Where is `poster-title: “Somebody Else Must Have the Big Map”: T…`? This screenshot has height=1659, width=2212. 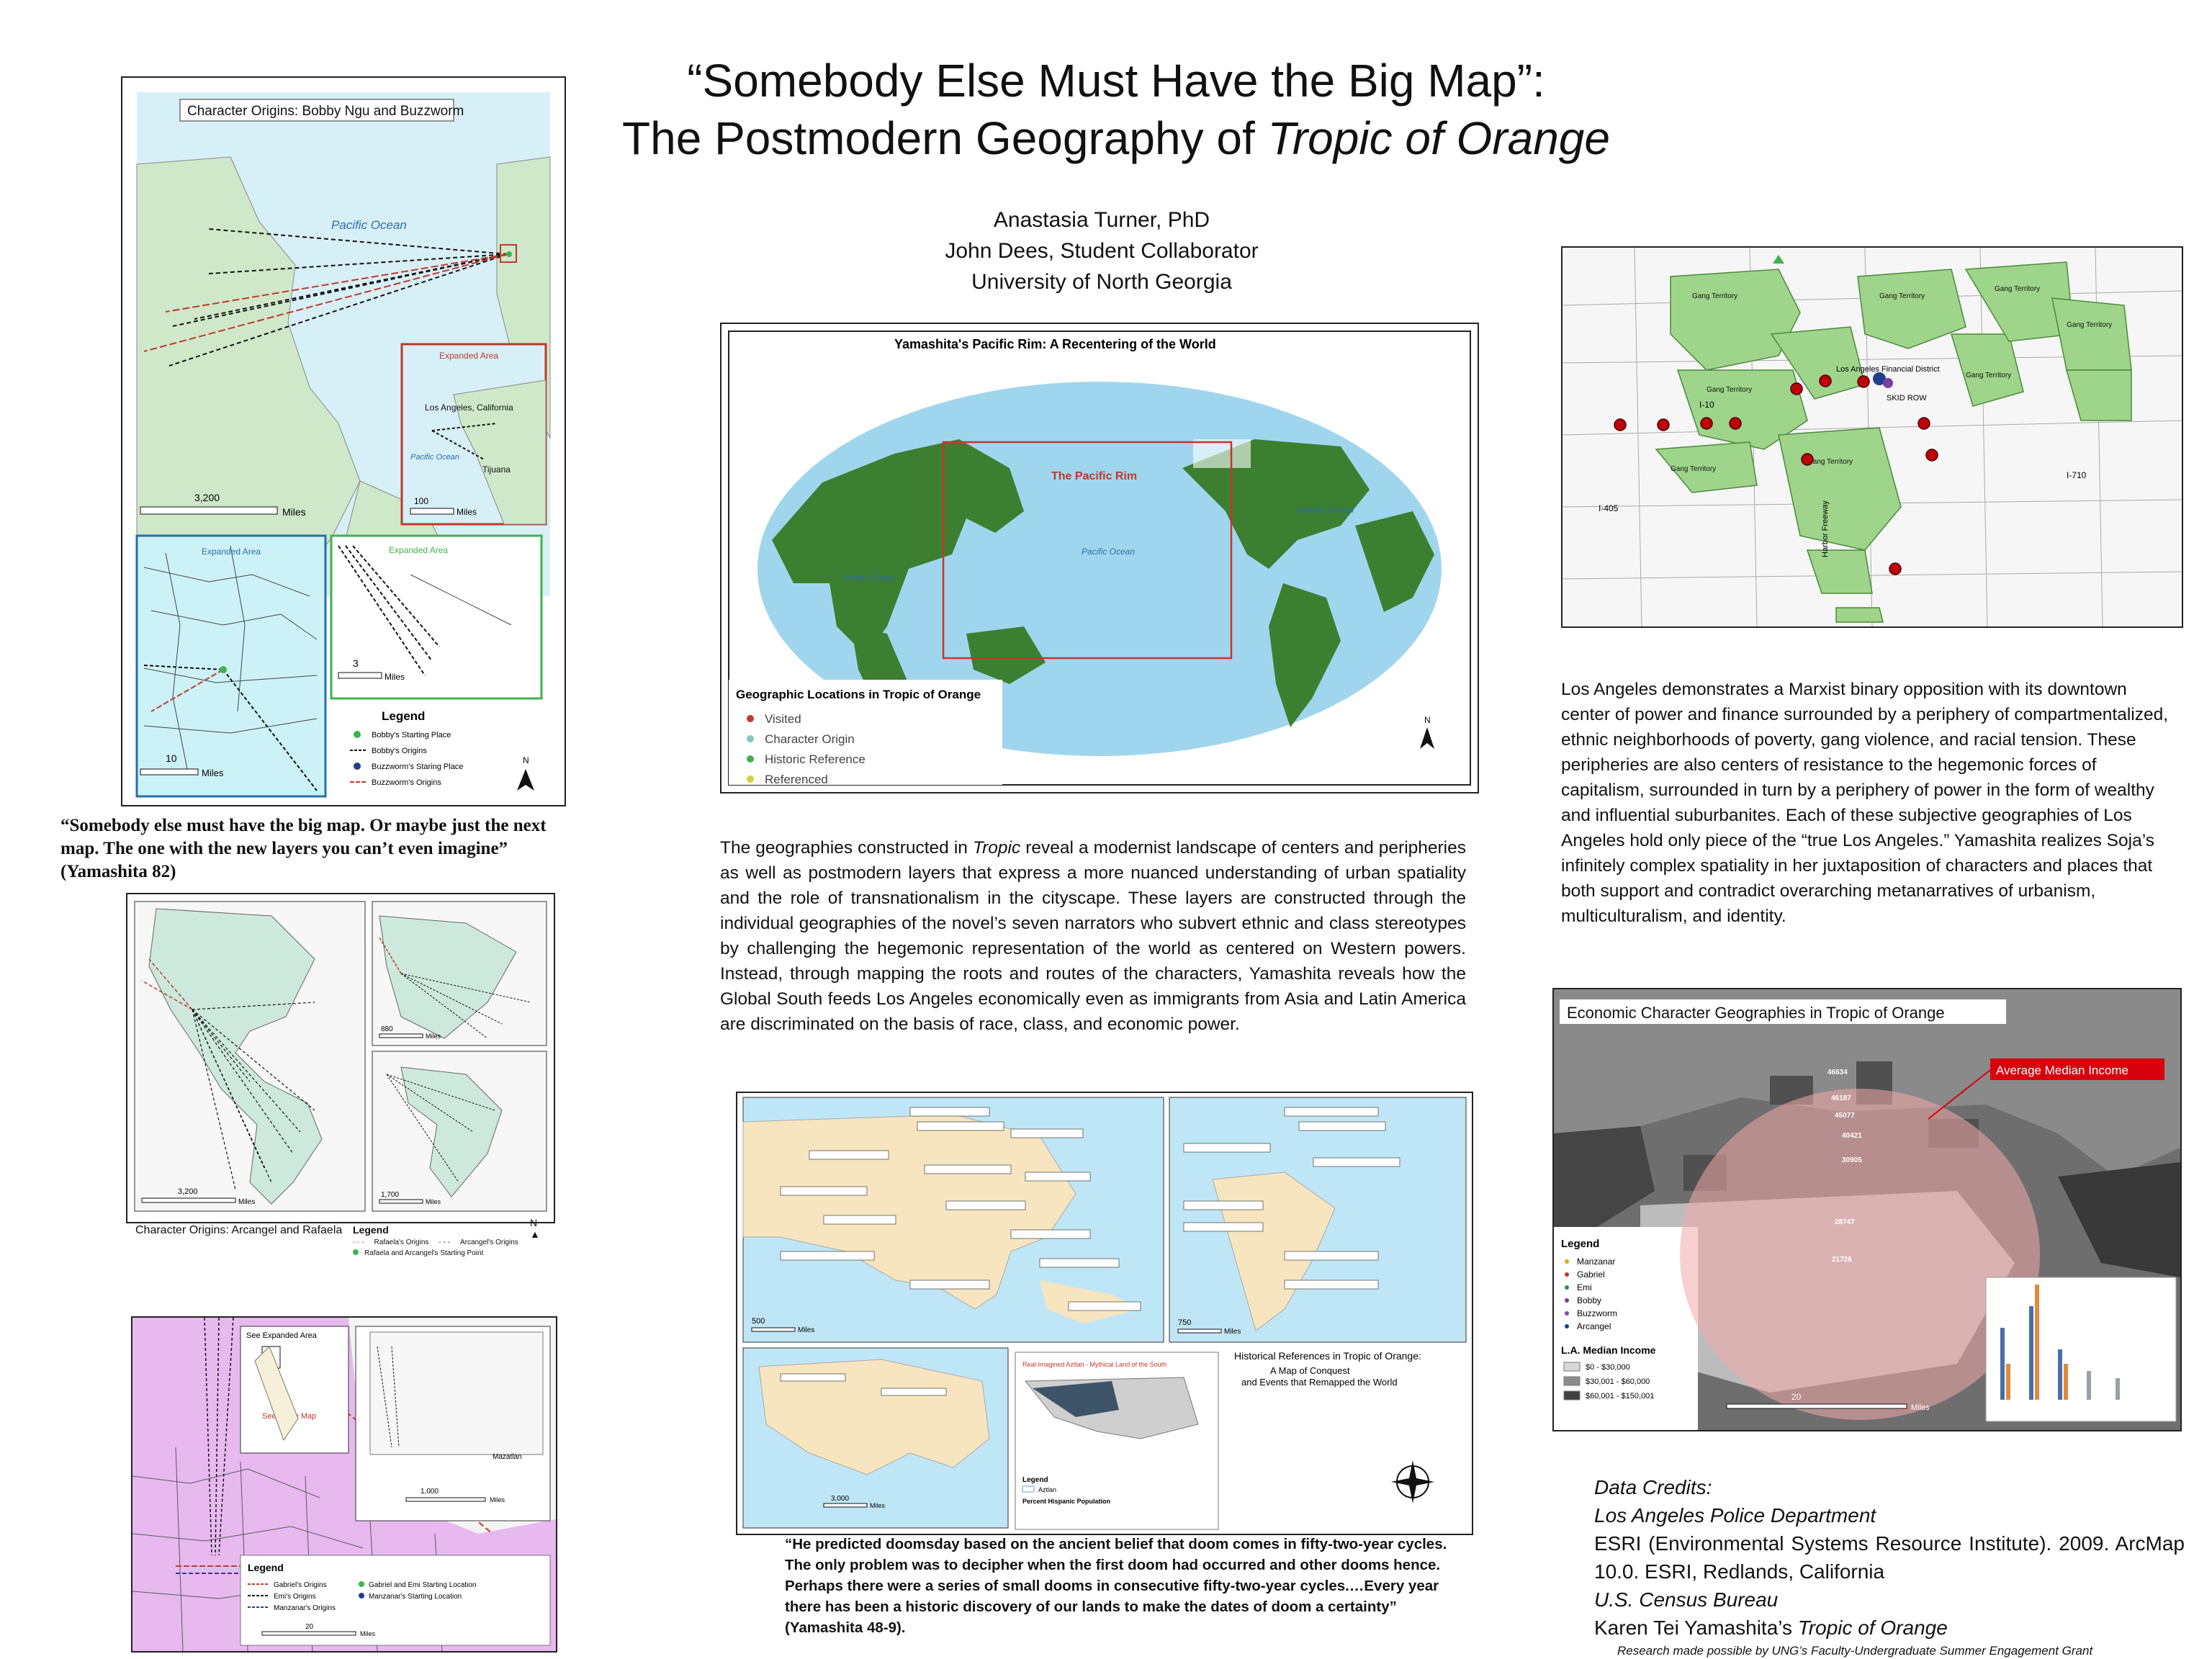
poster-title: “Somebody Else Must Have the Big Map”: T… is located at coordinates (1116, 110).